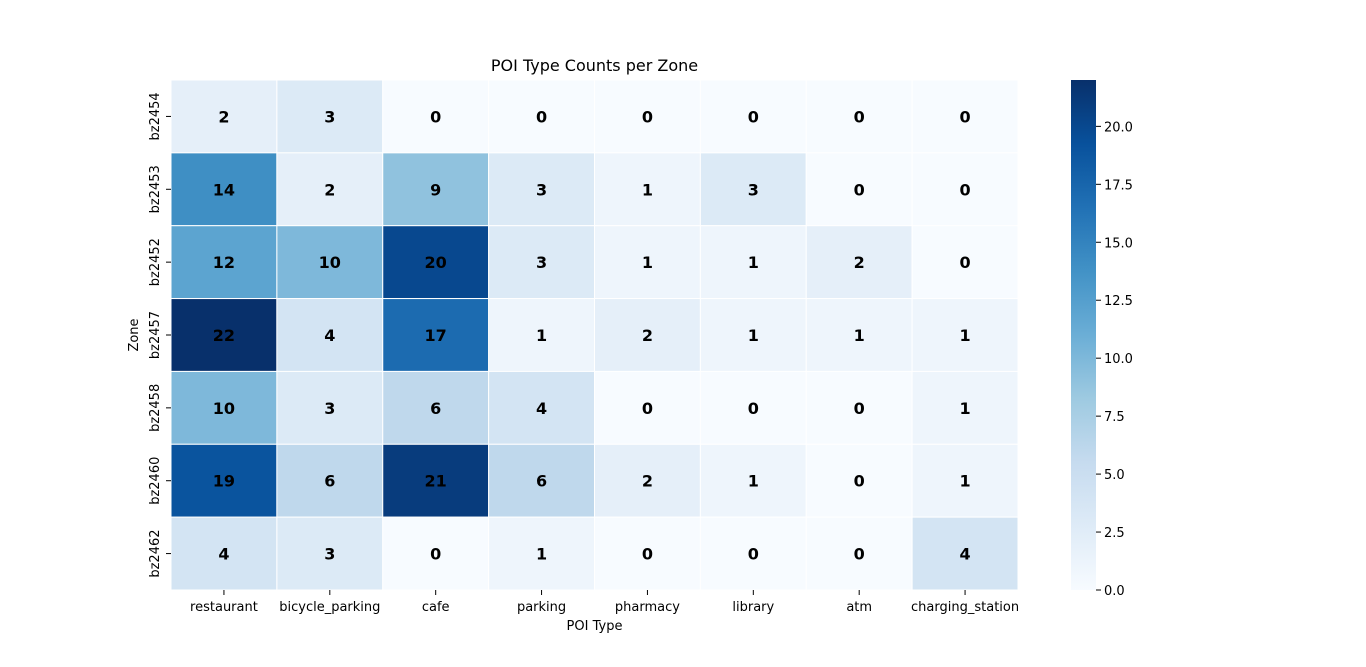 The height and width of the screenshot is (667, 1366). What do you see at coordinates (134, 334) in the screenshot?
I see `y-axis-label: Zone` at bounding box center [134, 334].